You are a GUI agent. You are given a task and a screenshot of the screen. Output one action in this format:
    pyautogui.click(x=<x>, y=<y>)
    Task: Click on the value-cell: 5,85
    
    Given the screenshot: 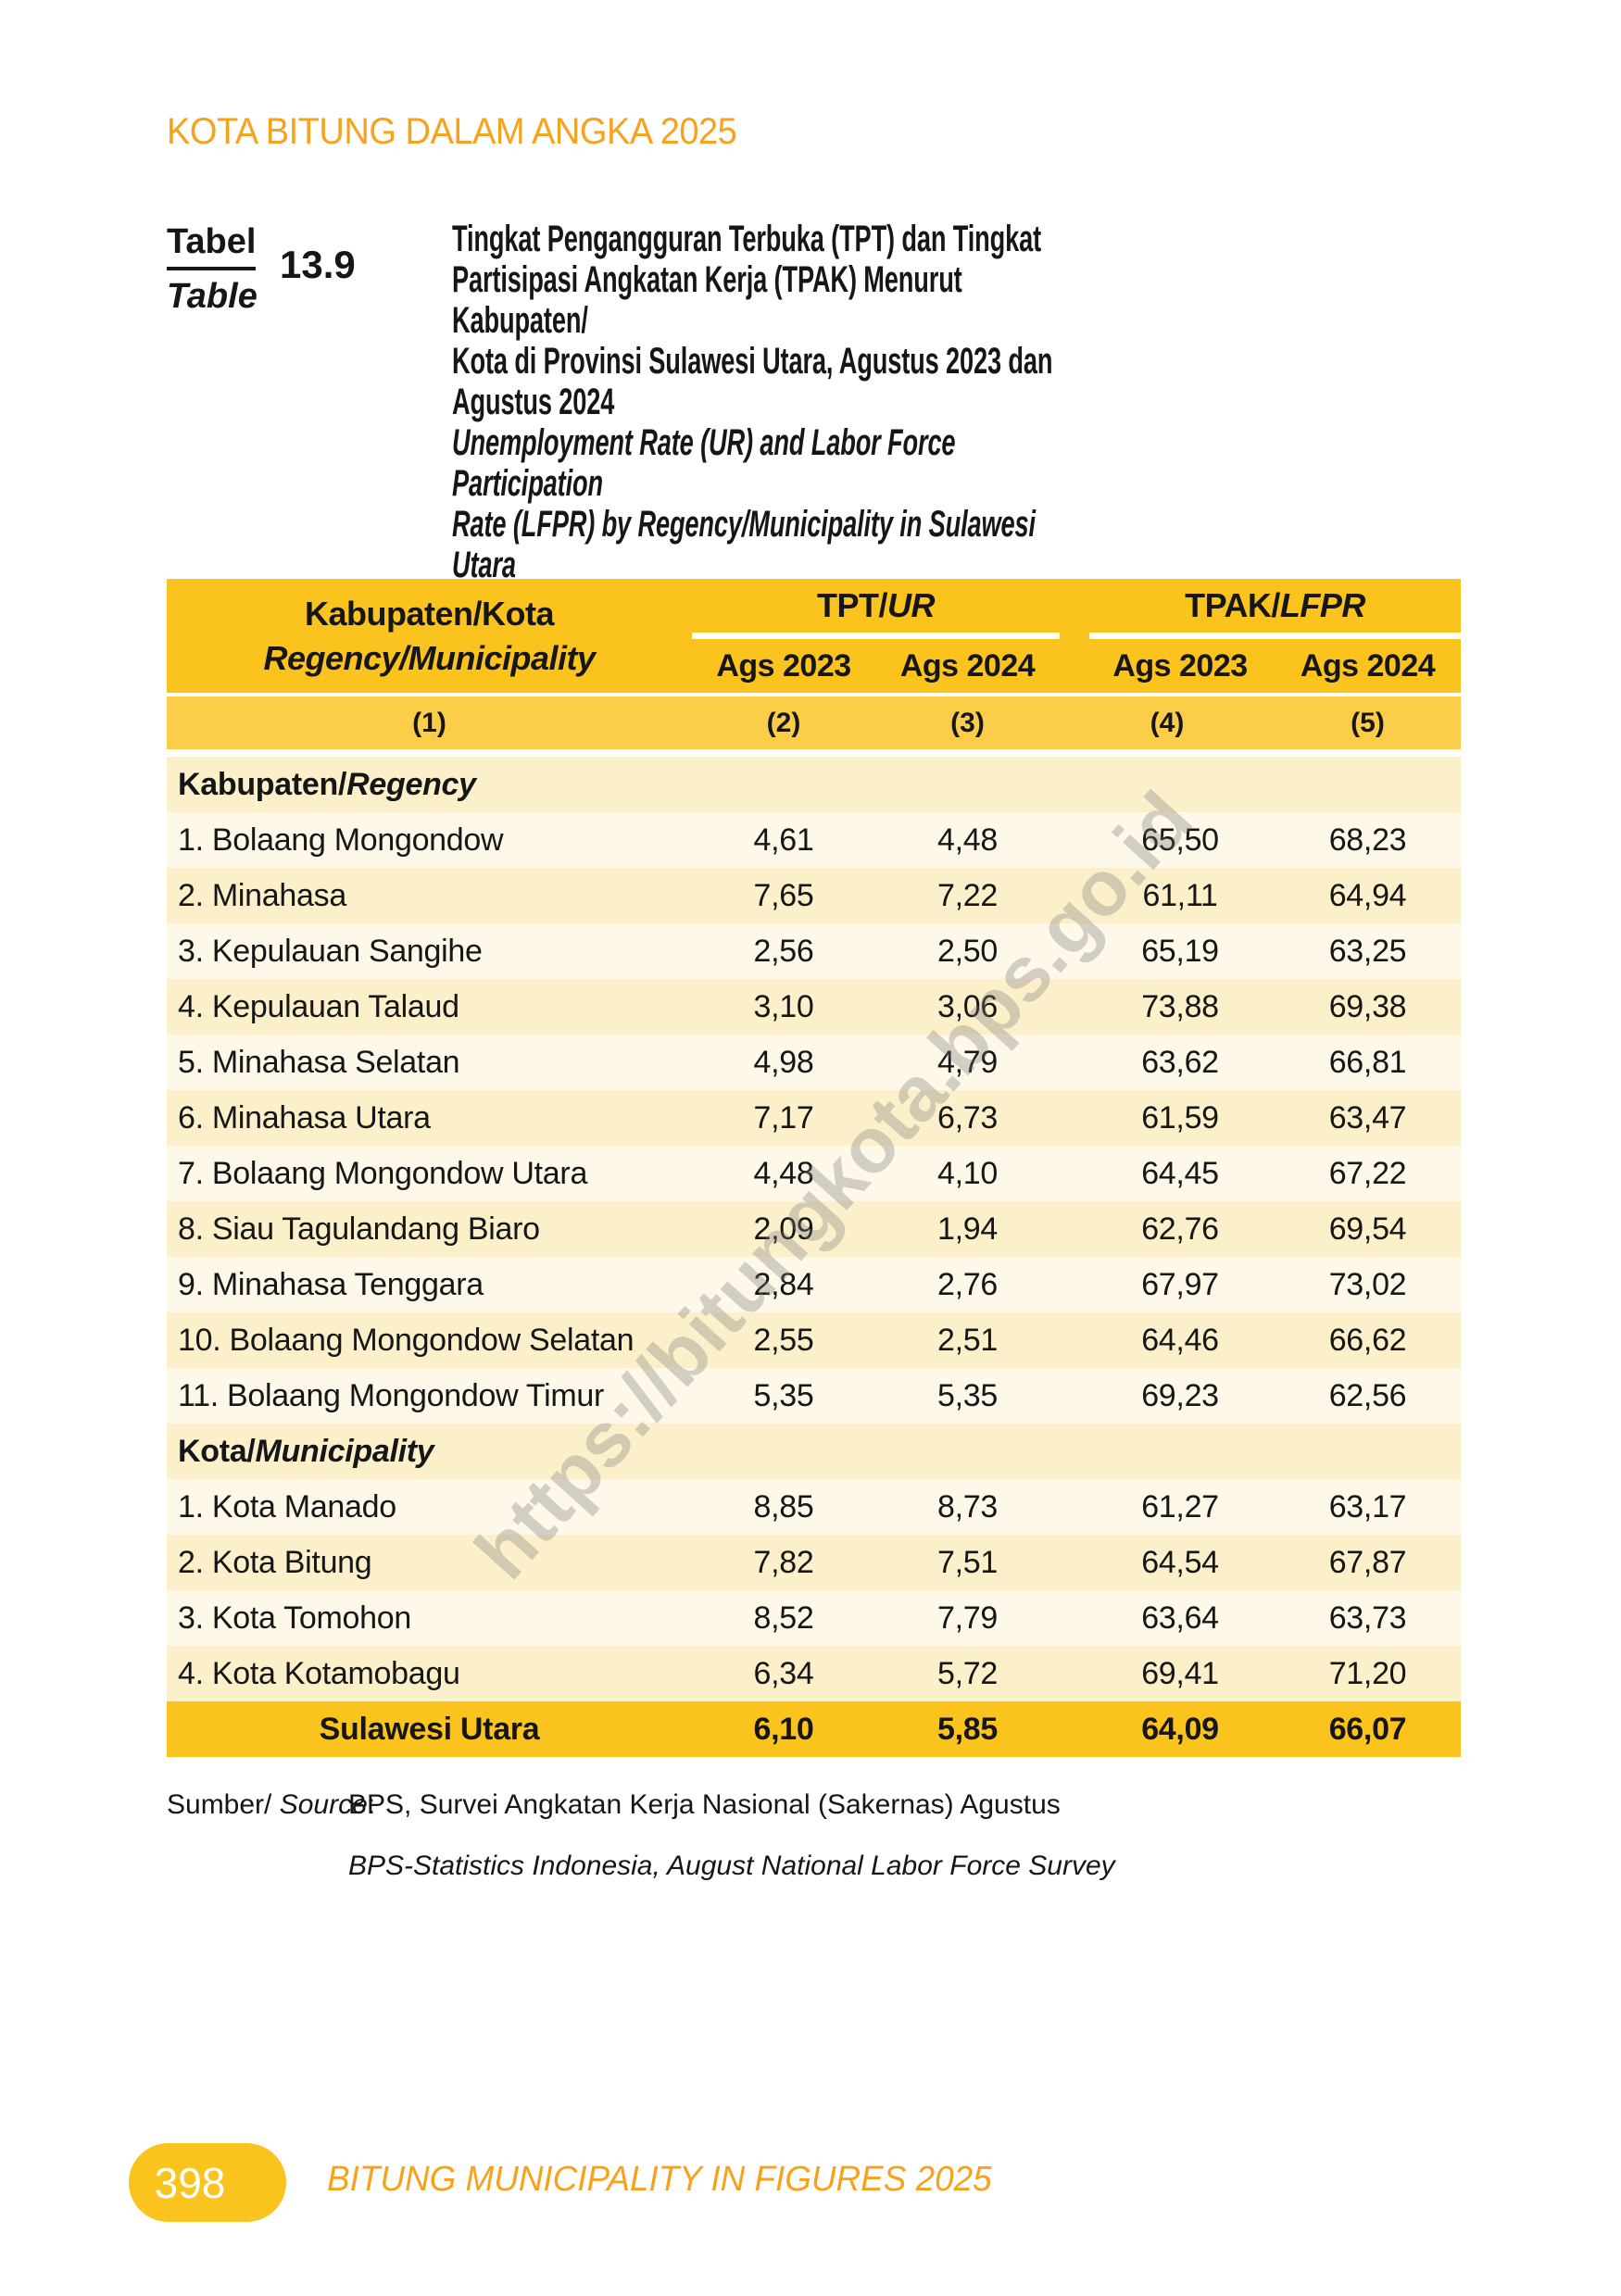 What is the action you would take?
    pyautogui.click(x=967, y=1729)
    